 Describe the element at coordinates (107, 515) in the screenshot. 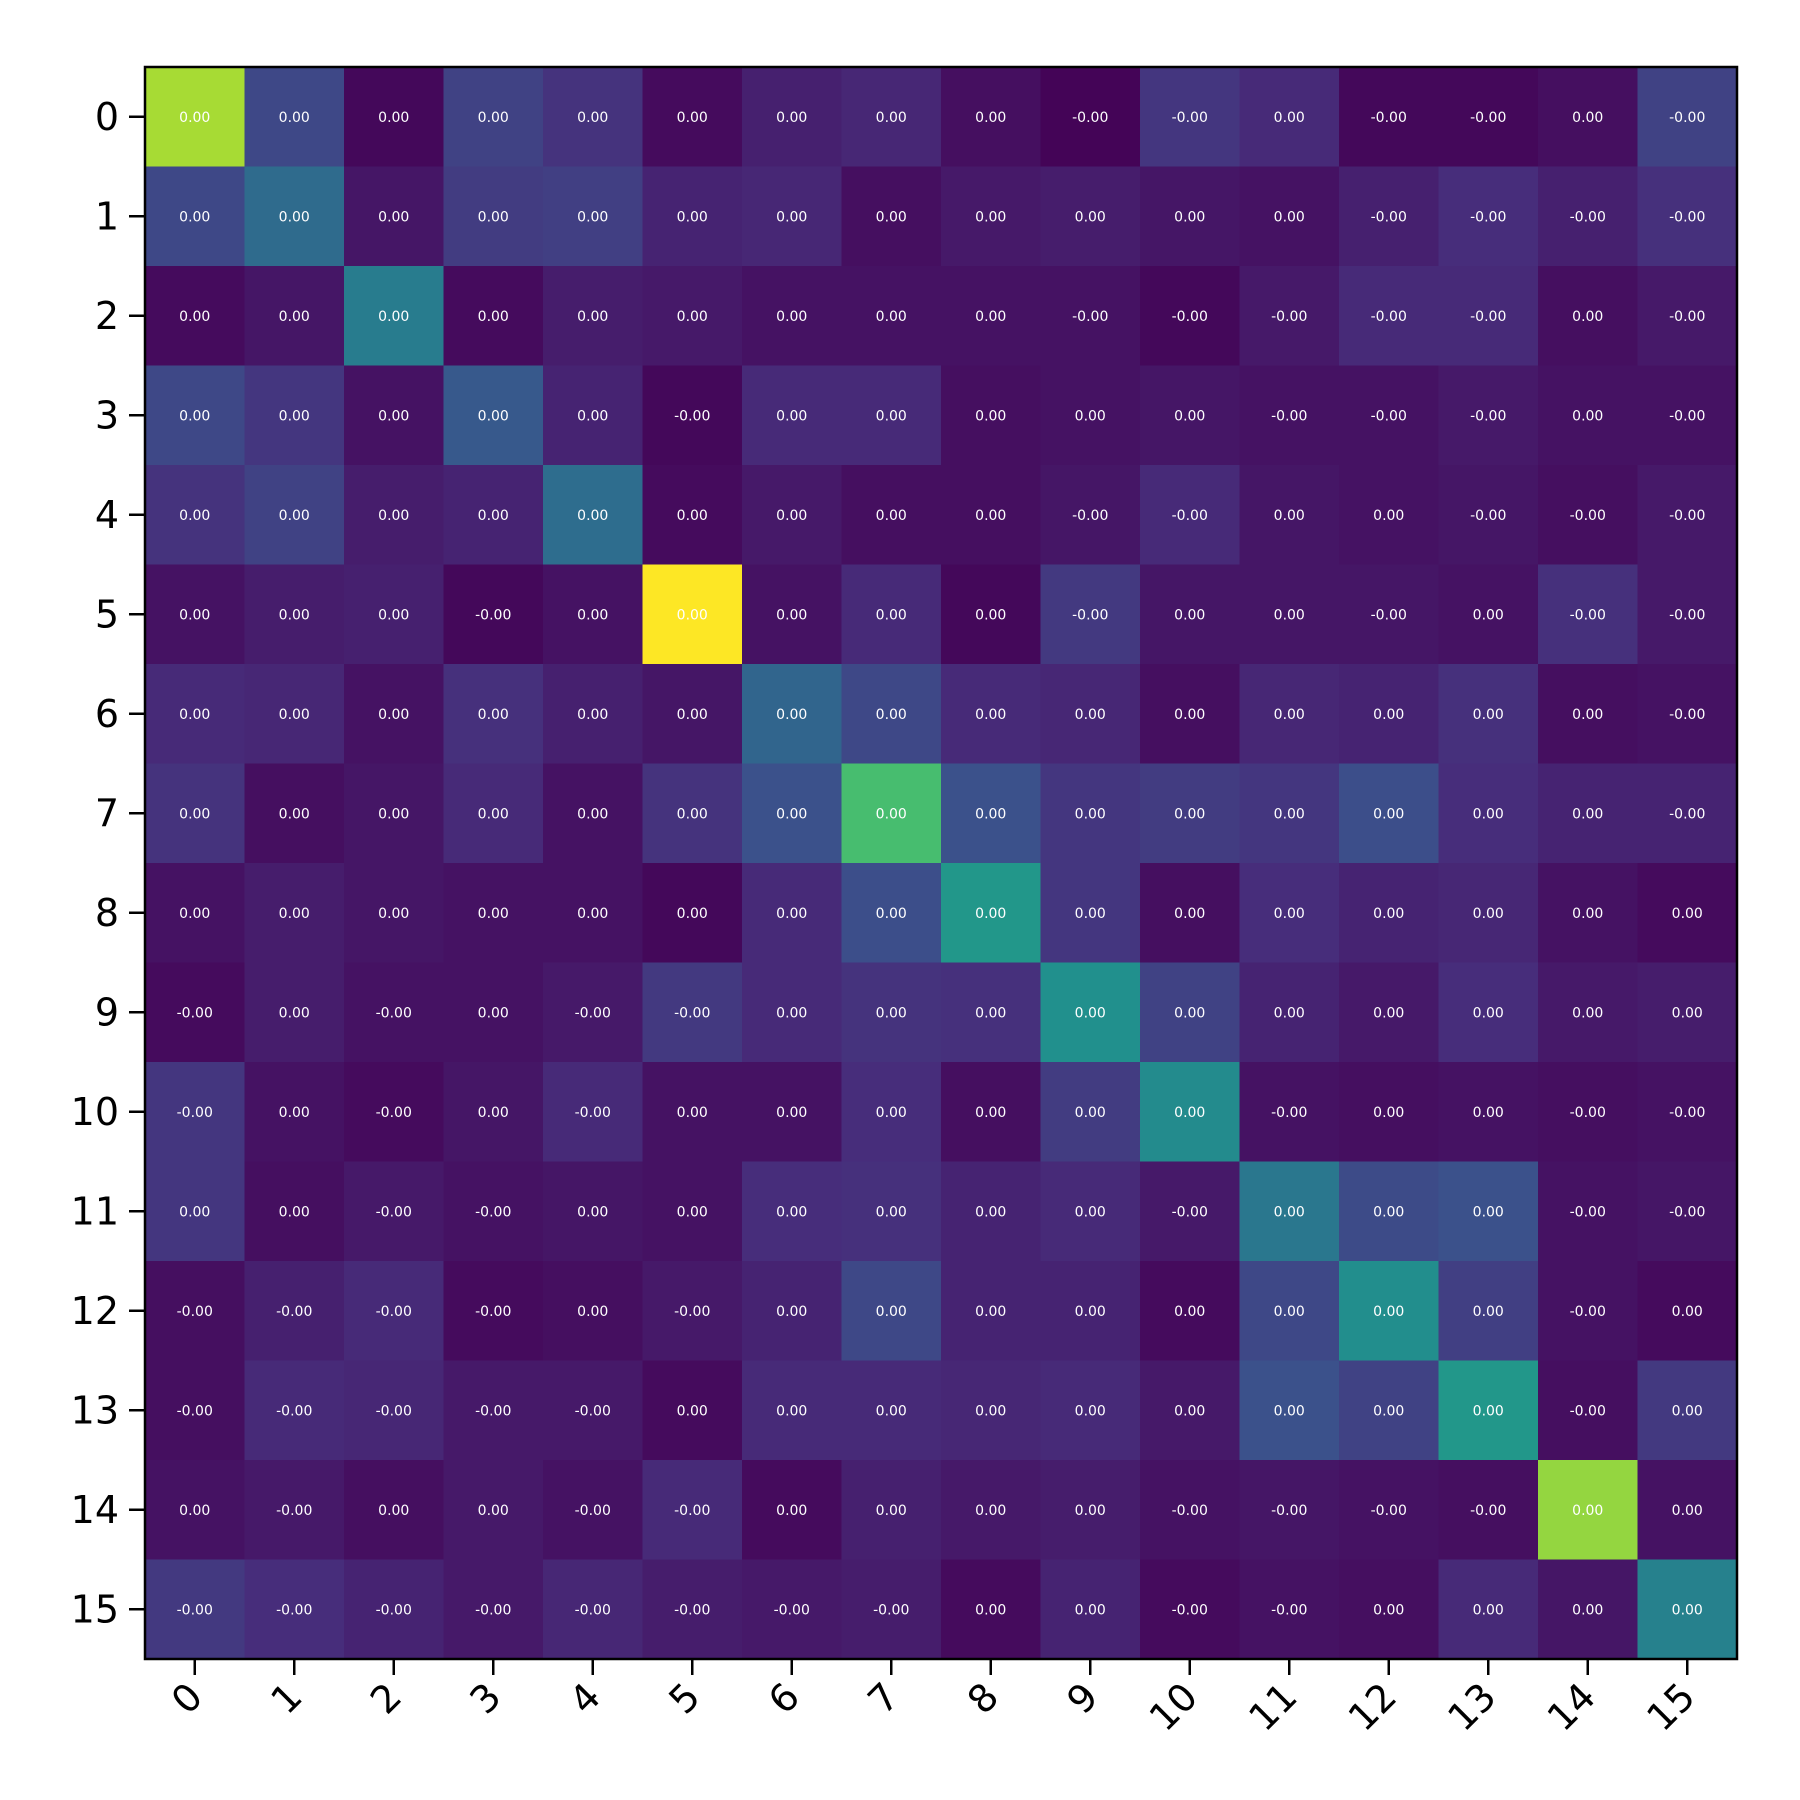

I see `y-tick-label: 4` at that location.